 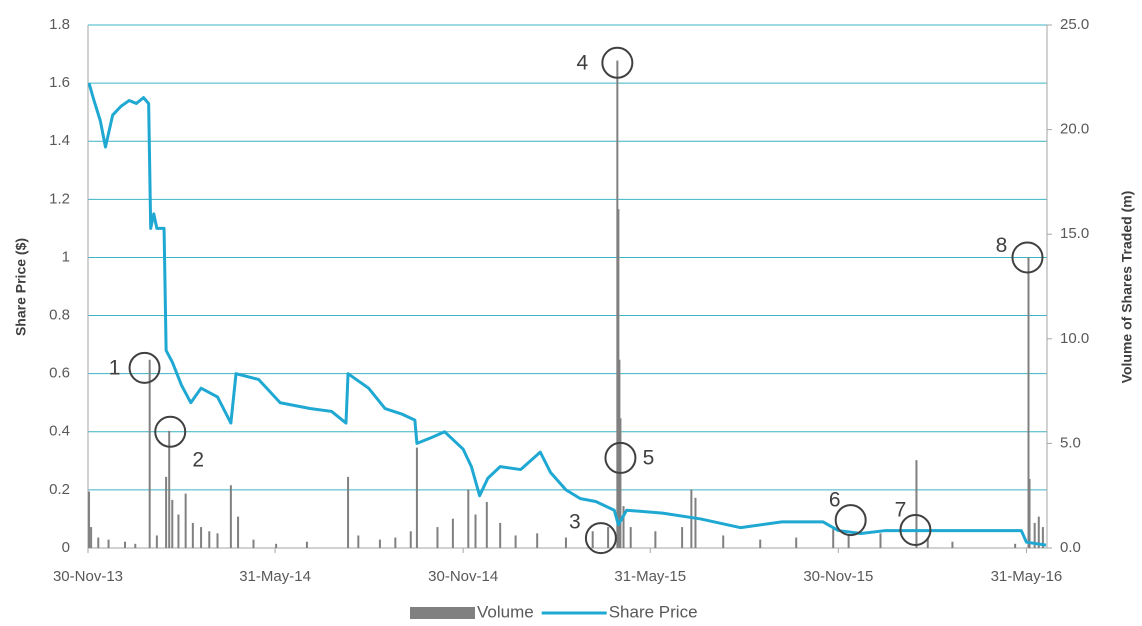 What do you see at coordinates (575, 522) in the screenshot?
I see `annotation-label: 3` at bounding box center [575, 522].